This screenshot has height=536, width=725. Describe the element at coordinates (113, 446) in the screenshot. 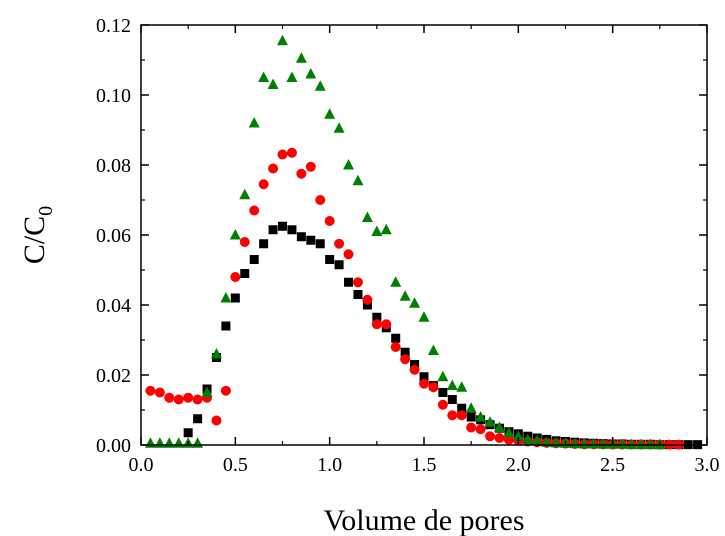

I see `y-tick-label: 0.00` at that location.